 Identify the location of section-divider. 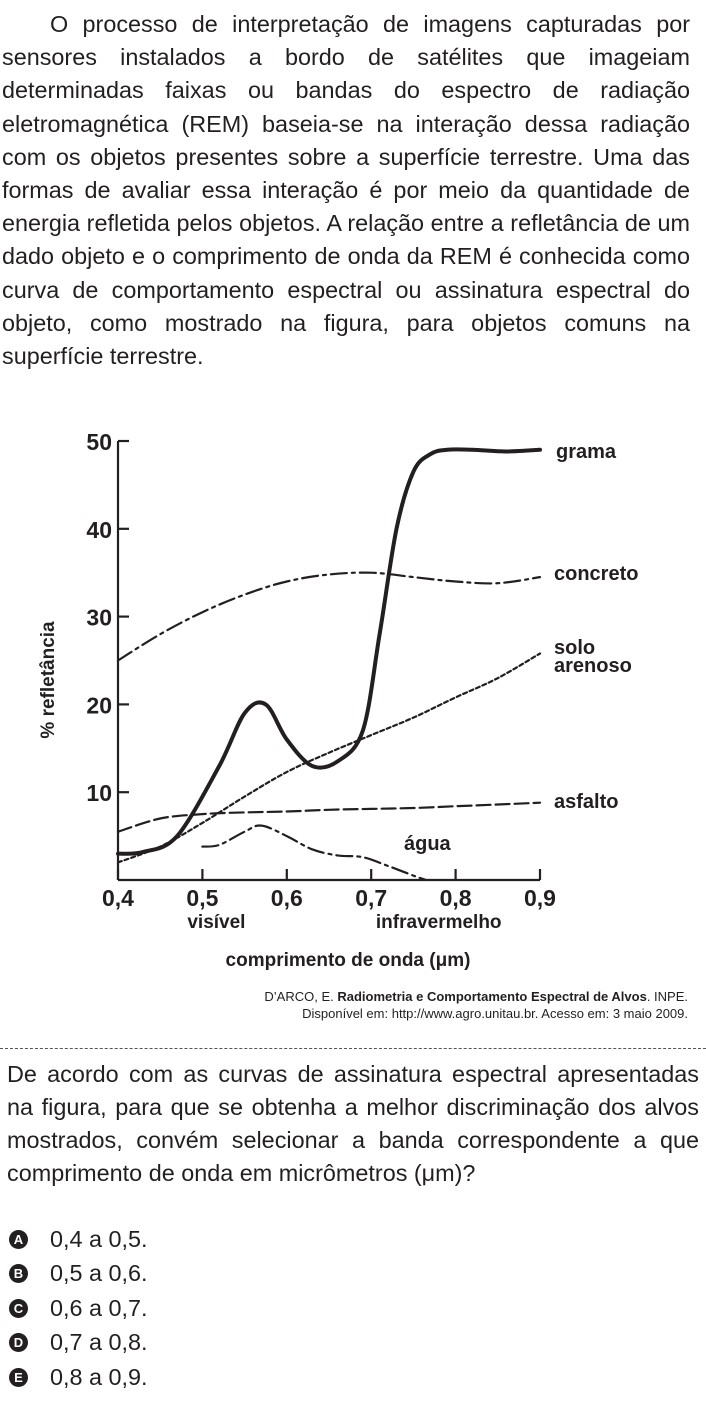
(353, 1048).